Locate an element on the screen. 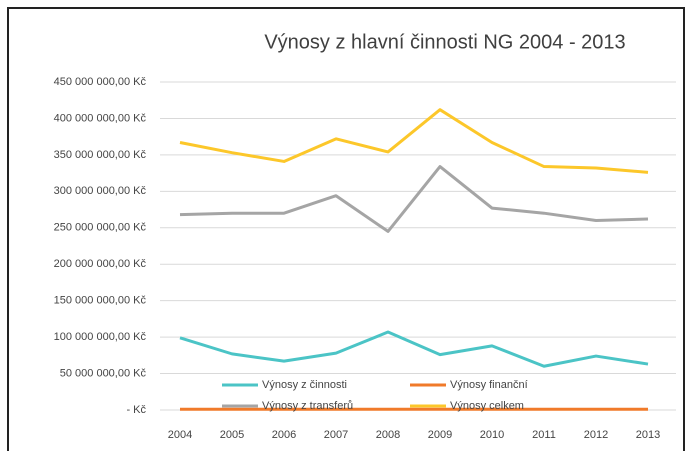 This screenshot has width=693, height=451. y-tick-label: 50 000 000,00 Kč is located at coordinates (103, 373).